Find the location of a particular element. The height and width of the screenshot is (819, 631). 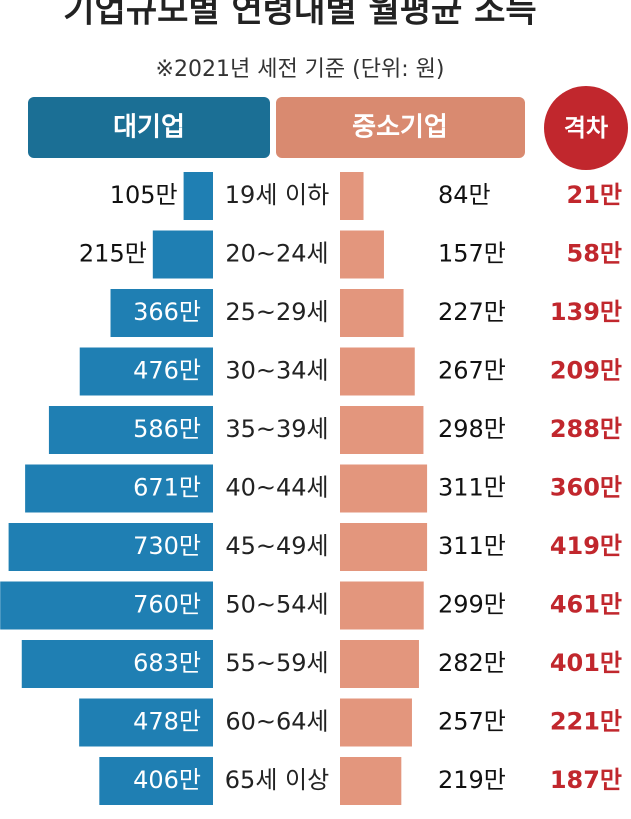

value-label: 282만 is located at coordinates (472, 663).